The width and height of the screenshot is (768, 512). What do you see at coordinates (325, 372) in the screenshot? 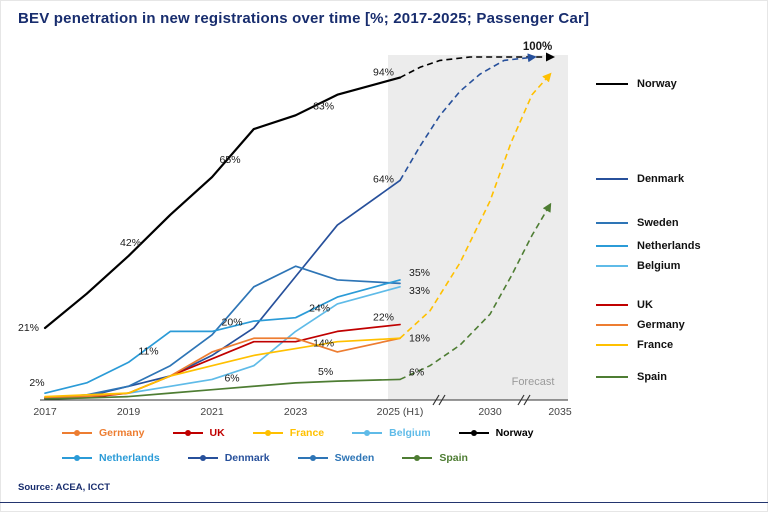
I see `data-label: 5%` at bounding box center [325, 372].